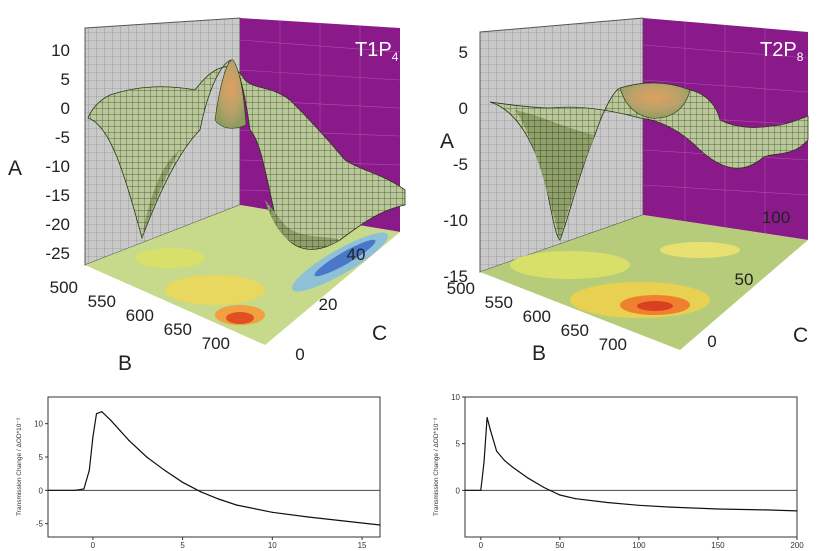  What do you see at coordinates (328, 304) in the screenshot?
I see `c-axis-tick-label: 20` at bounding box center [328, 304].